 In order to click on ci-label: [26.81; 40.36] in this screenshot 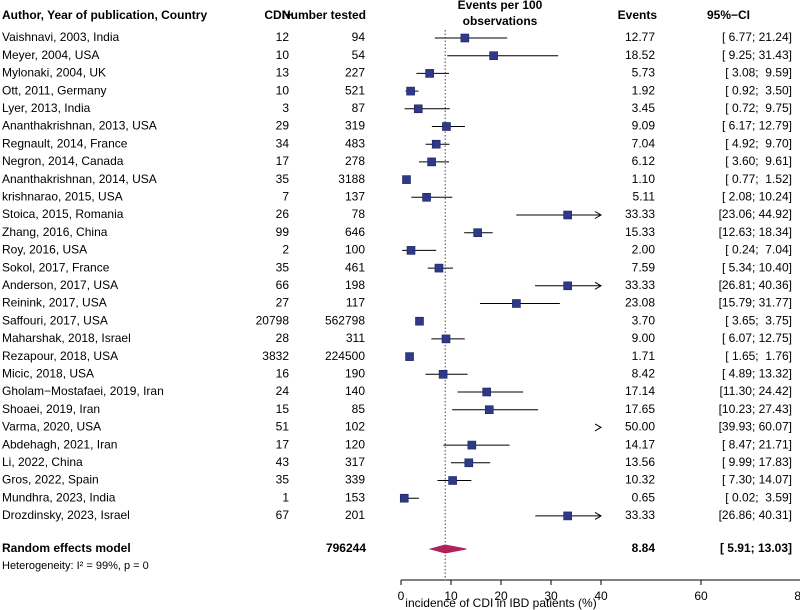, I will do `click(755, 285)`.